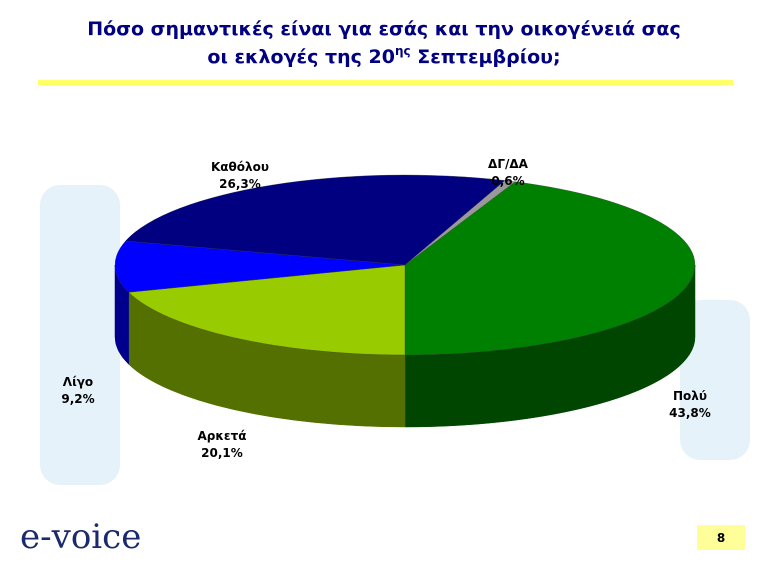  What do you see at coordinates (240, 184) in the screenshot?
I see `slice-value-label: 26,3%` at bounding box center [240, 184].